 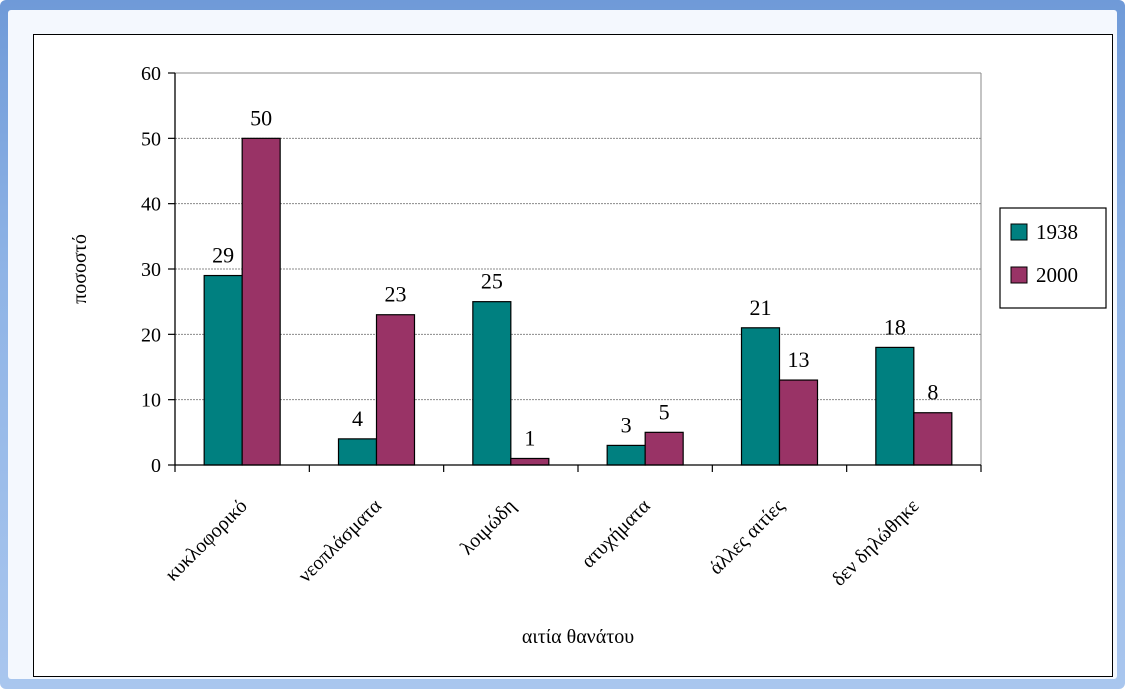 What do you see at coordinates (156, 466) in the screenshot?
I see `y-tick-label: 0` at bounding box center [156, 466].